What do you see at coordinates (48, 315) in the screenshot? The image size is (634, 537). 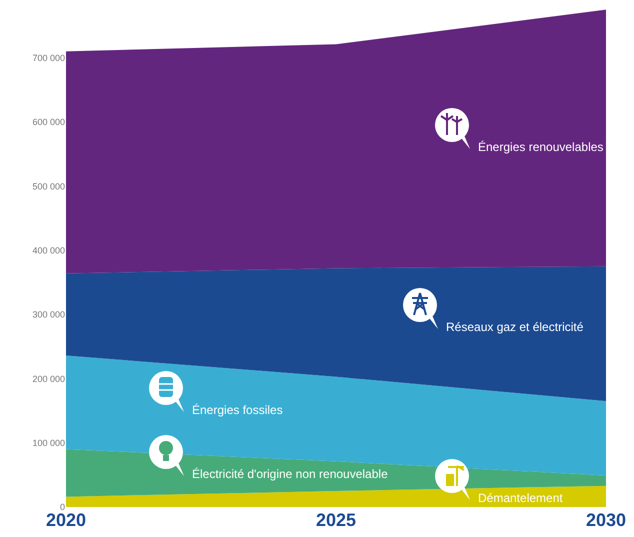 I see `y-tick-label: 300 000` at bounding box center [48, 315].